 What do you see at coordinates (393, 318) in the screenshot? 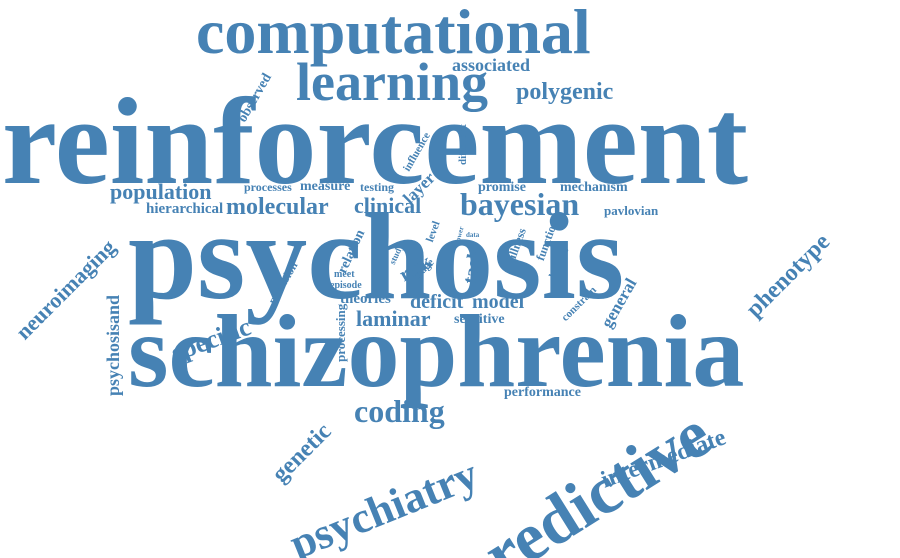
I see `word-laminar: laminar` at bounding box center [393, 318].